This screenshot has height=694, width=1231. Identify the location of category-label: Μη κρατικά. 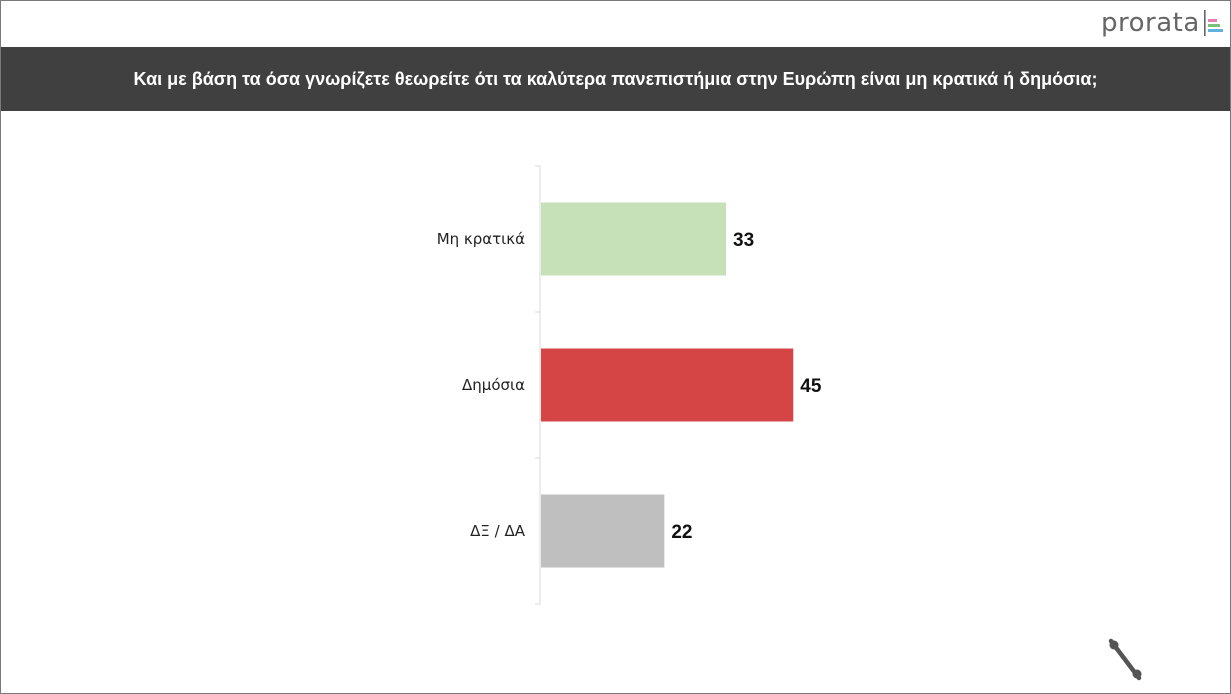
(481, 239).